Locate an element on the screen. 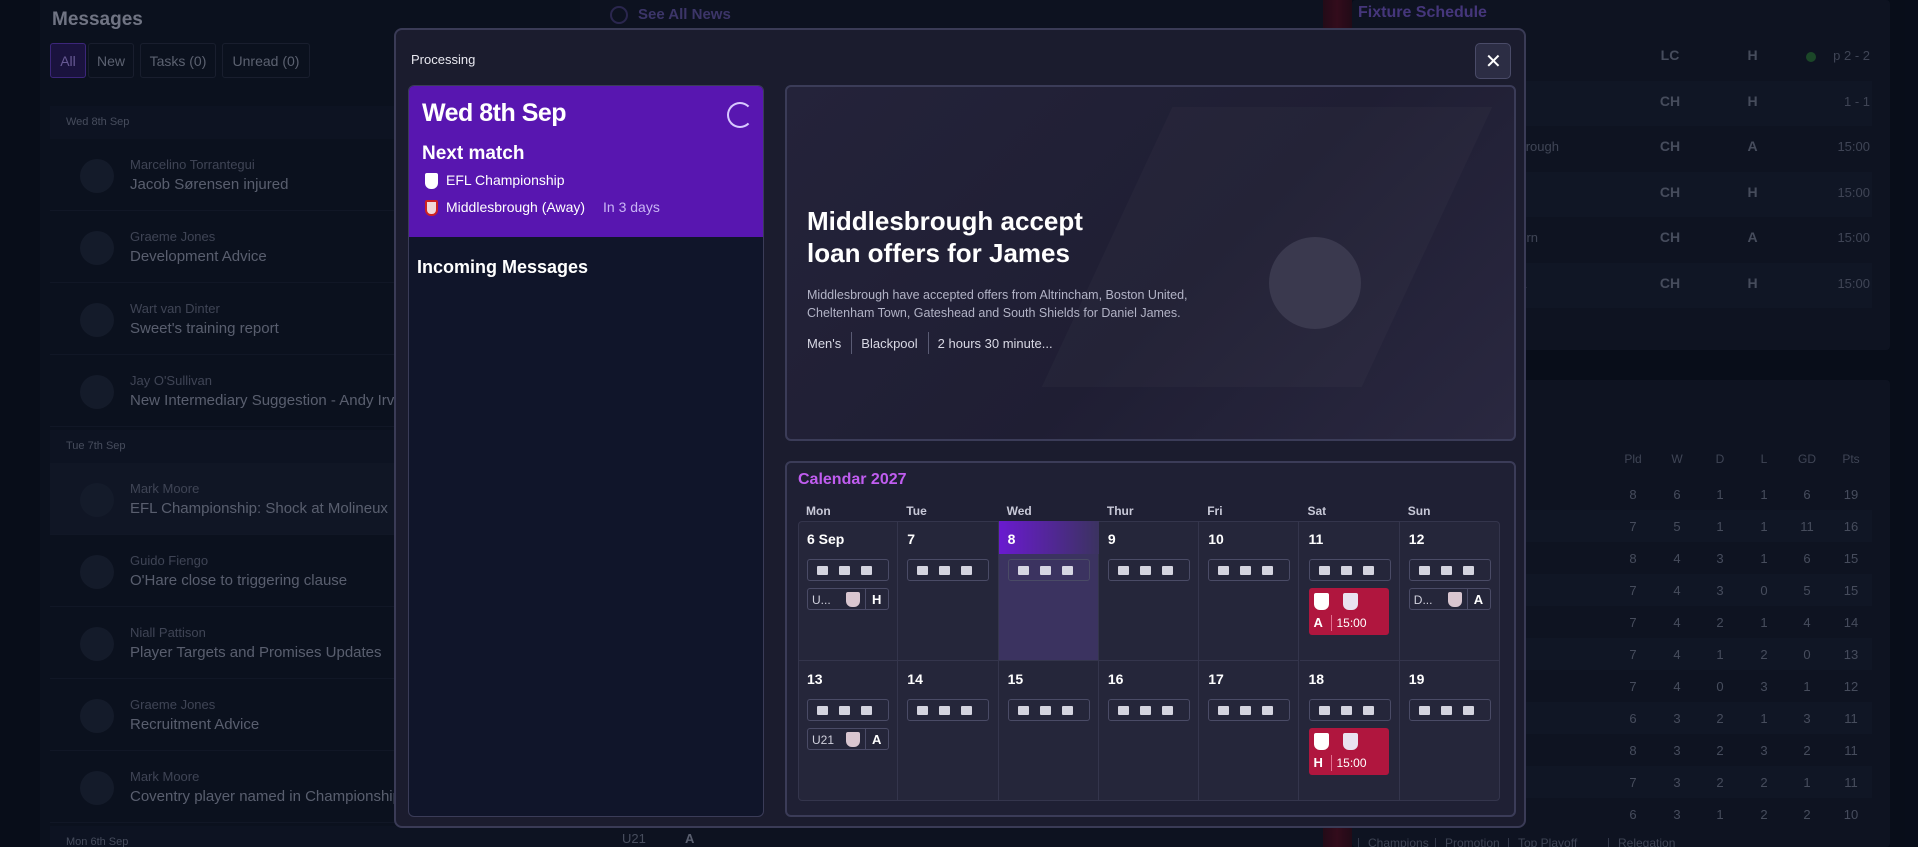  filter-label: Tasks (0) is located at coordinates (178, 61).